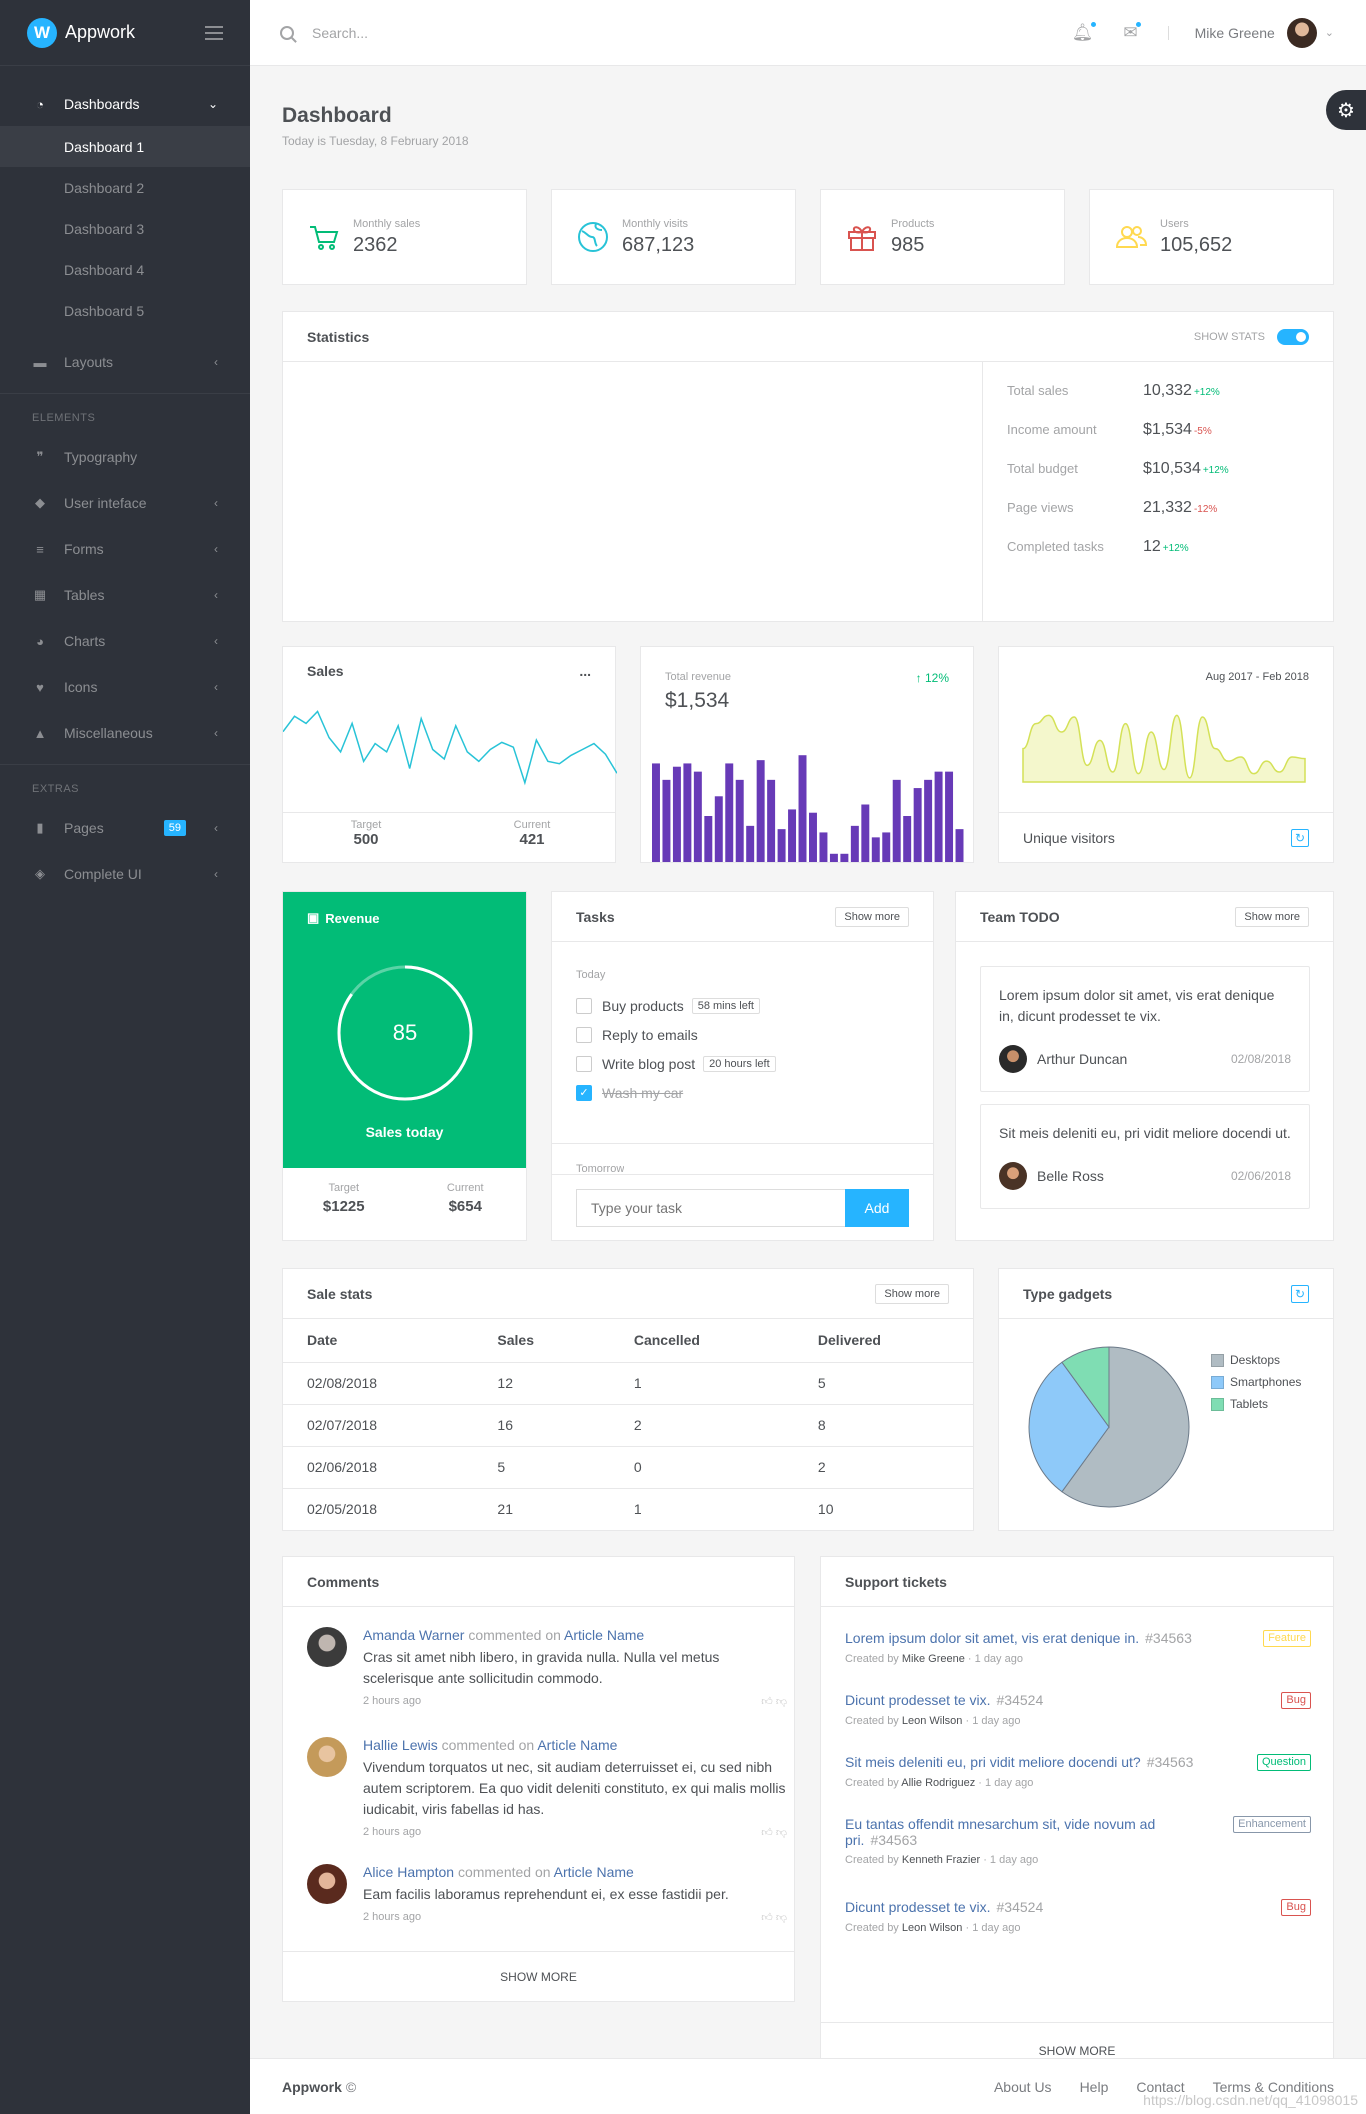  What do you see at coordinates (125, 733) in the screenshot?
I see `sidebar-item-miscellaneous: ▲ Miscellaneous ‹` at bounding box center [125, 733].